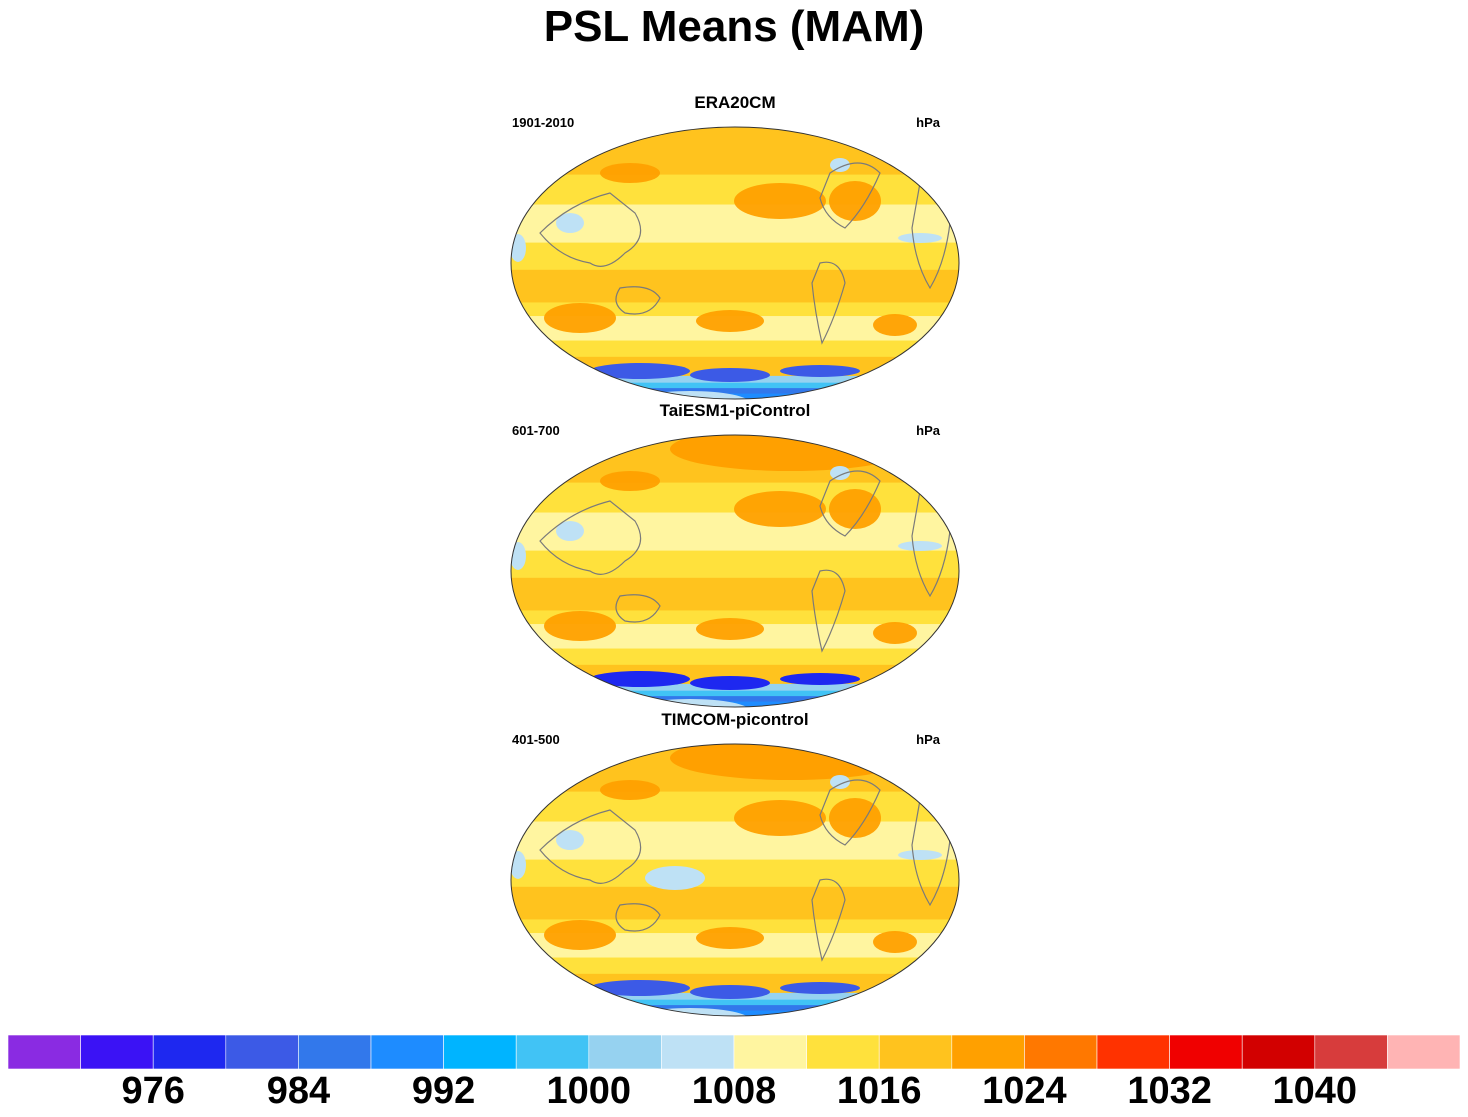 This screenshot has height=1117, width=1468. I want to click on colorbar-tick-label: 1032, so click(1169, 1091).